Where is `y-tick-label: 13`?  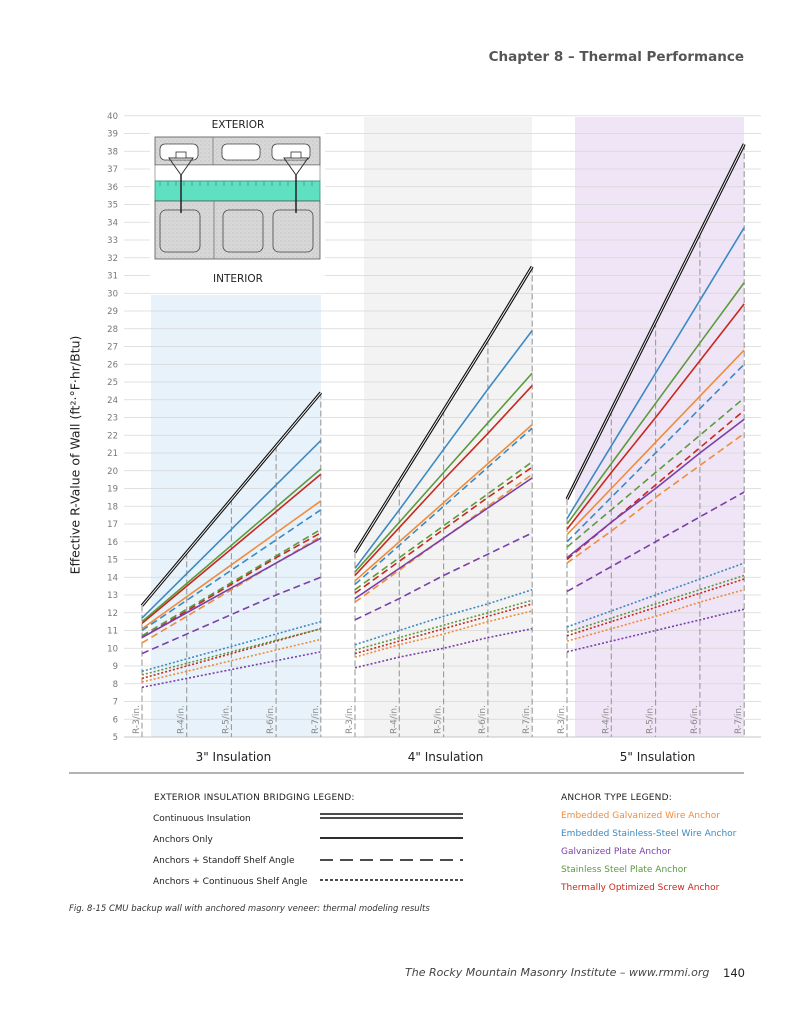
y-tick-label: 13 is located at coordinates (112, 596).